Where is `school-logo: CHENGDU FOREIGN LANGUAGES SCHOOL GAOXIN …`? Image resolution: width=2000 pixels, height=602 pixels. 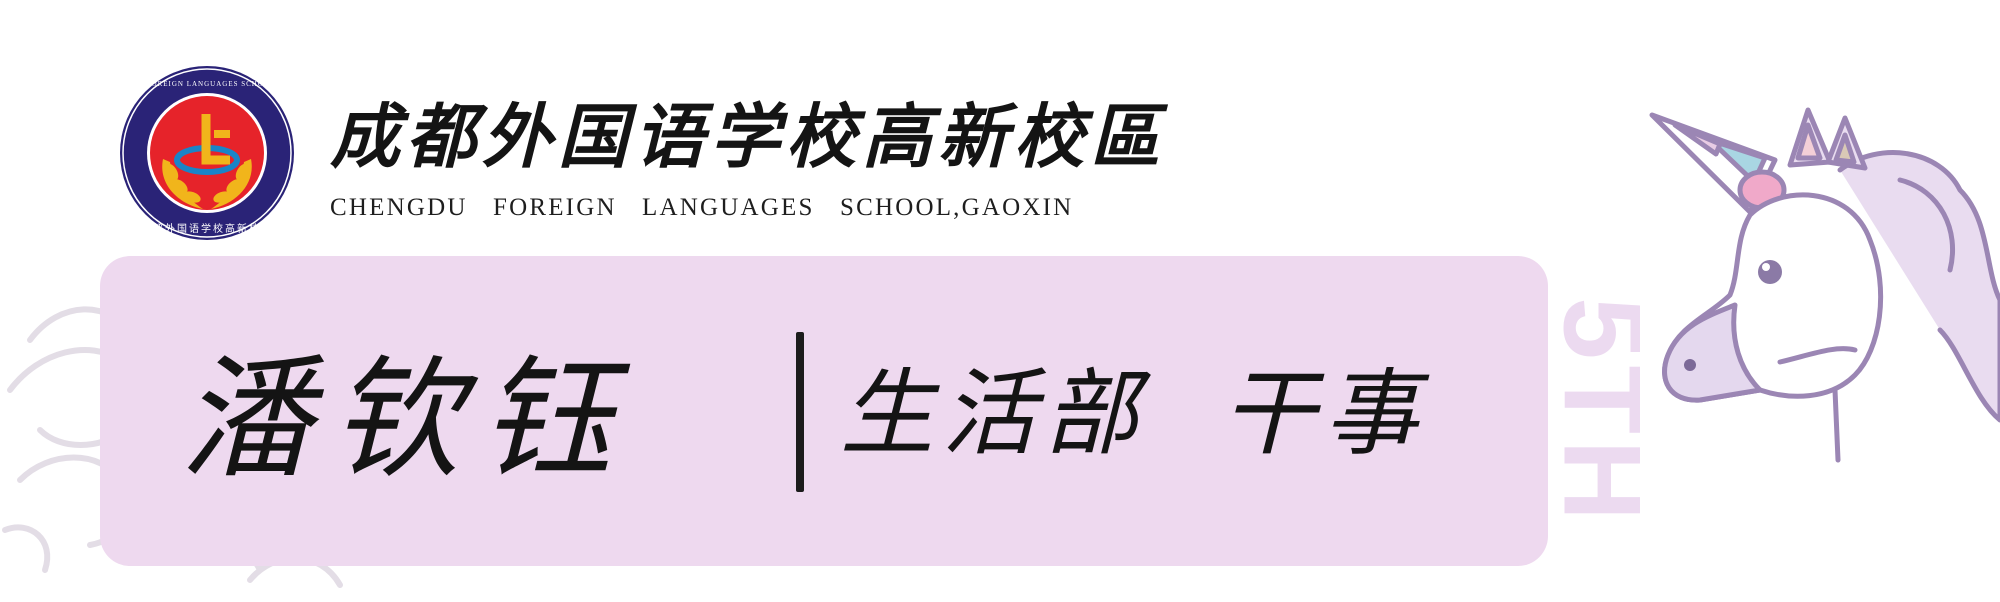 school-logo: CHENGDU FOREIGN LANGUAGES SCHOOL GAOXIN … is located at coordinates (207, 153).